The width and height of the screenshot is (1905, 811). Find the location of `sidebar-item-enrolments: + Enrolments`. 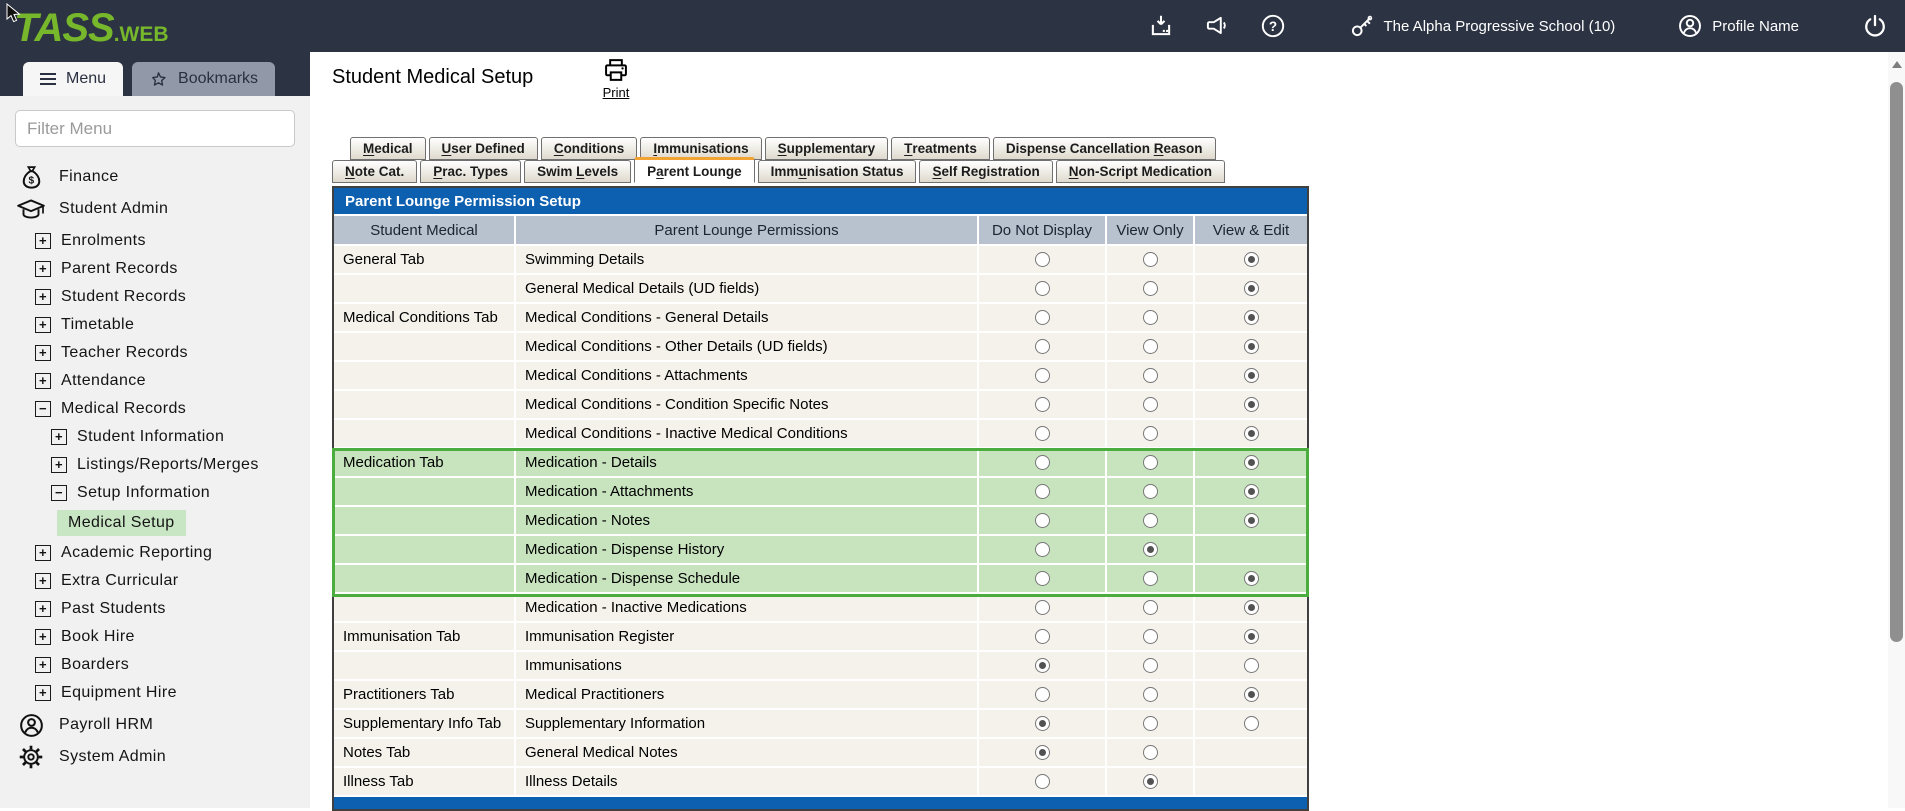

sidebar-item-enrolments: + Enrolments is located at coordinates (155, 241).